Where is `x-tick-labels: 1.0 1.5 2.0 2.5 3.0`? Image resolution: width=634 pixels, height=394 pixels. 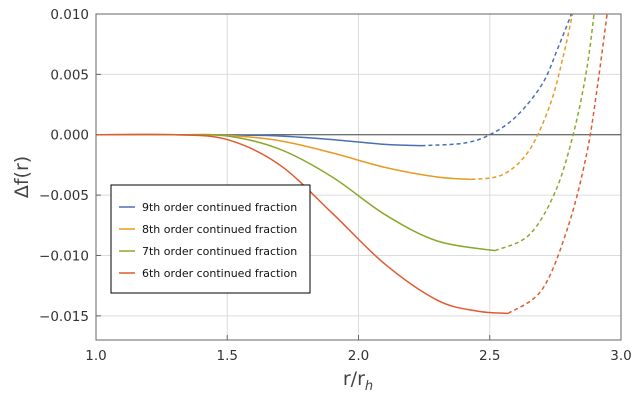 x-tick-labels: 1.0 1.5 2.0 2.5 3.0 is located at coordinates (358, 356).